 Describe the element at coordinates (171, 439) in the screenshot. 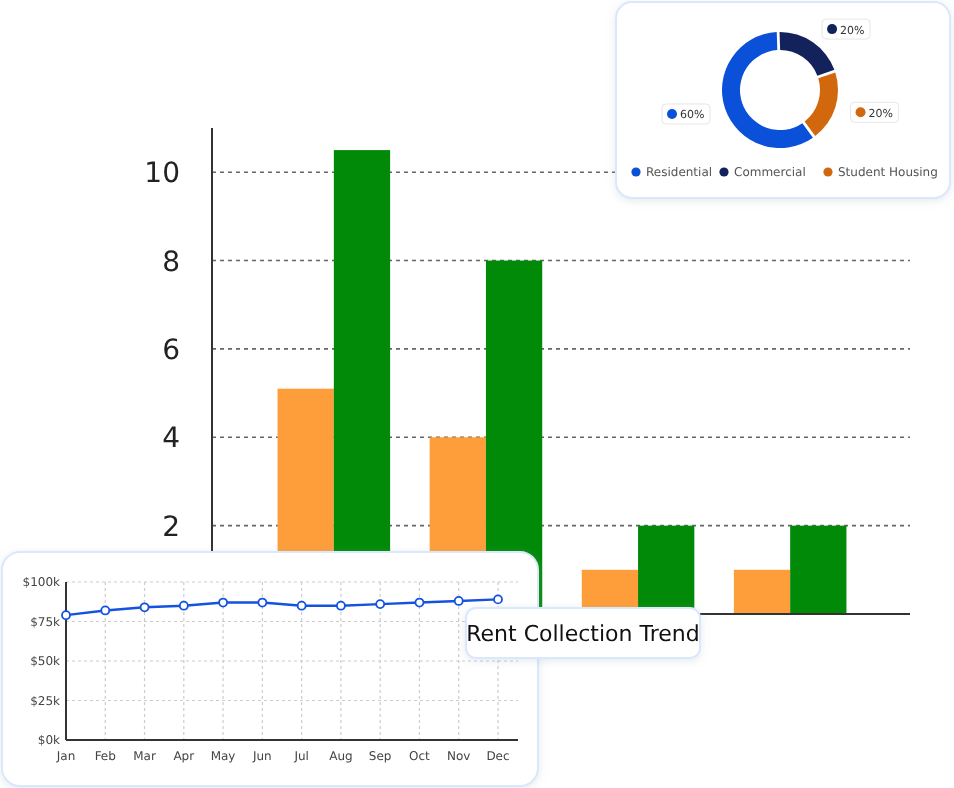

I see `y-tick-label: 4` at that location.